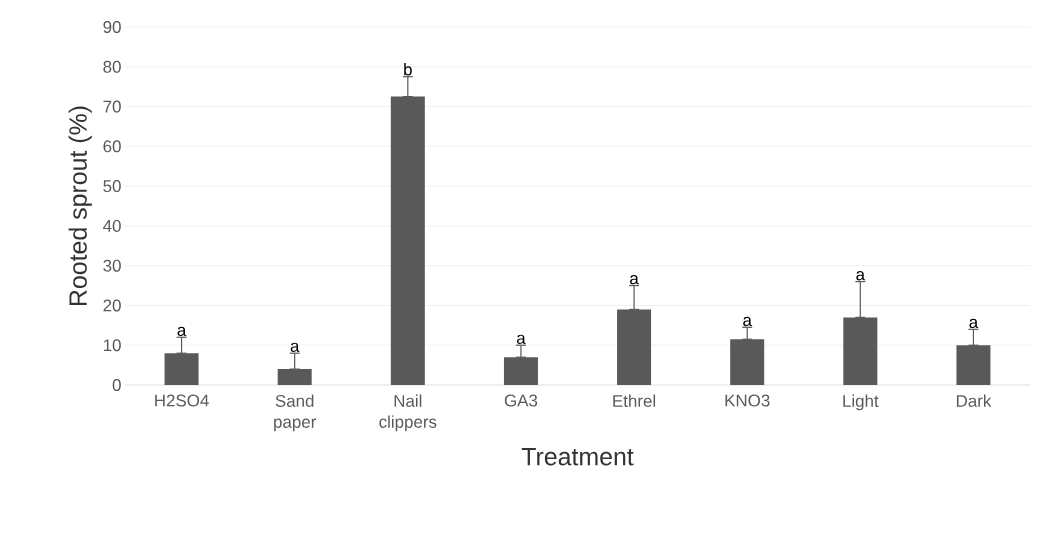 The height and width of the screenshot is (550, 1050). What do you see at coordinates (112, 186) in the screenshot?
I see `y-tick-label: 50` at bounding box center [112, 186].